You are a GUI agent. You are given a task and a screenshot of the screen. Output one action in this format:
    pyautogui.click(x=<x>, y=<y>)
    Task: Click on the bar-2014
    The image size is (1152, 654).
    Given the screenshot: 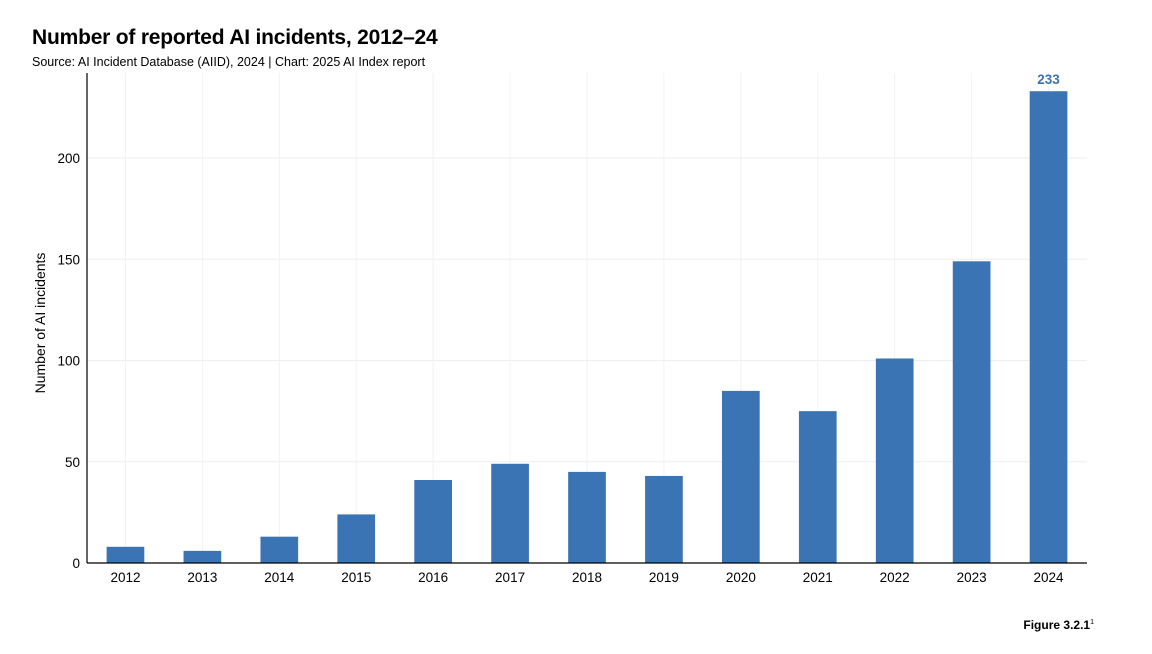 What is the action you would take?
    pyautogui.click(x=279, y=549)
    